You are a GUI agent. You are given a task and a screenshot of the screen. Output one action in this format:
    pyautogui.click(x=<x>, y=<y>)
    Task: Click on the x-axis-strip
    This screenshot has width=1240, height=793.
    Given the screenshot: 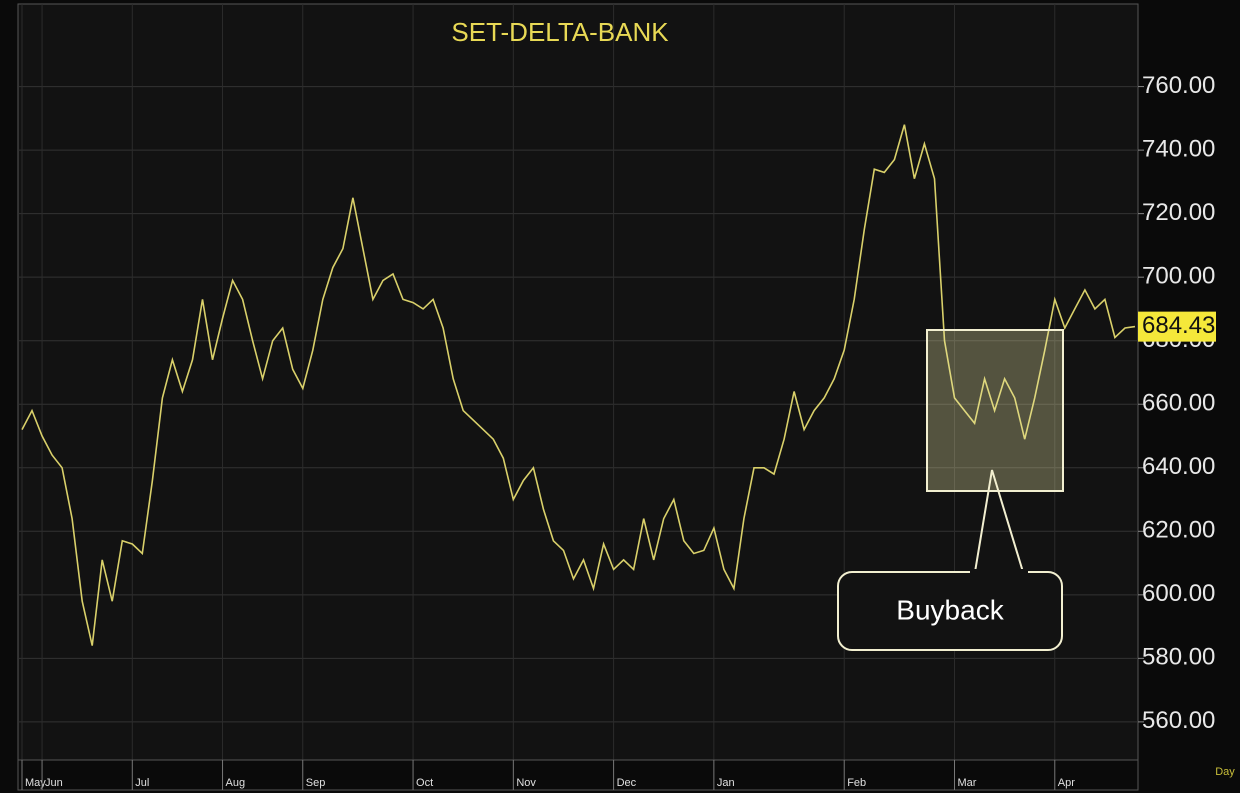 What is the action you would take?
    pyautogui.click(x=578, y=775)
    